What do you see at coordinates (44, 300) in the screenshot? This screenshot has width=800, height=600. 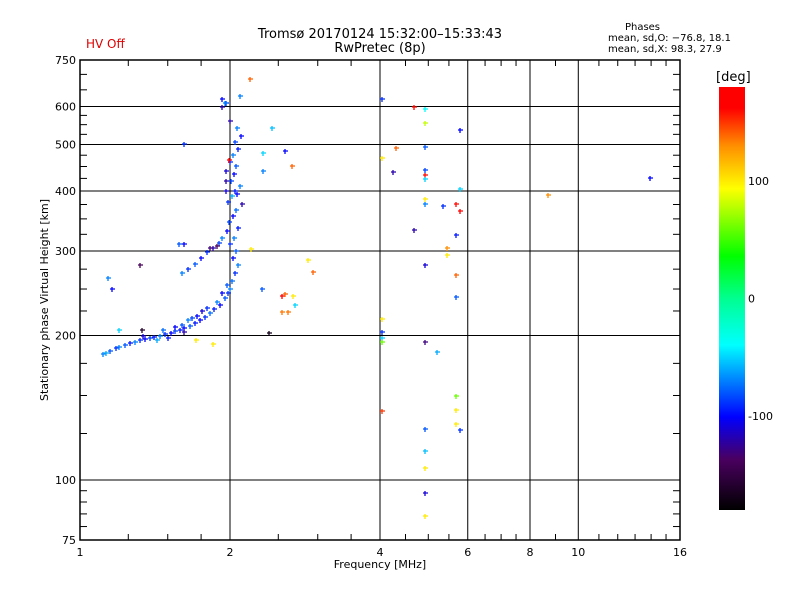 I see `y-axis-label: Stationary phase Virtual Height [km]` at bounding box center [44, 300].